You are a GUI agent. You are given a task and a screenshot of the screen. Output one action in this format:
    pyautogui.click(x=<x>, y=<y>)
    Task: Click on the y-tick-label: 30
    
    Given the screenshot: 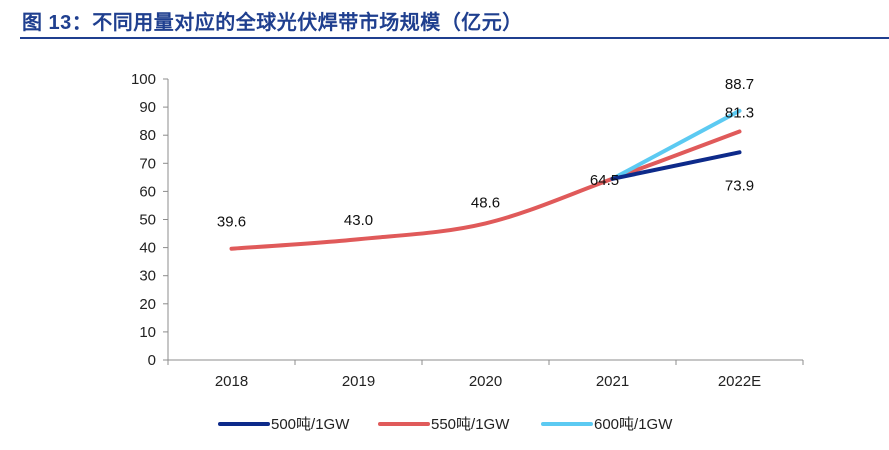 What is the action you would take?
    pyautogui.click(x=147, y=276)
    